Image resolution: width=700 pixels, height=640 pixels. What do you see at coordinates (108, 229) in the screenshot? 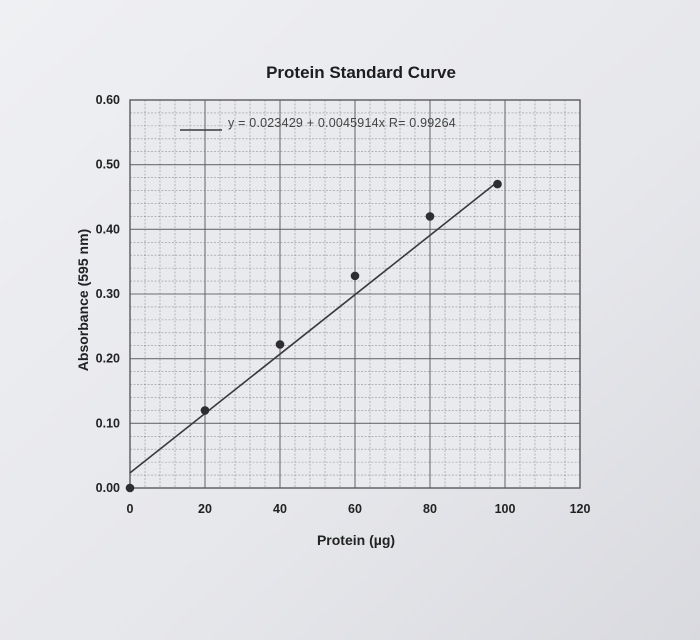
I see `y-tick-label: 0.40` at bounding box center [108, 229].